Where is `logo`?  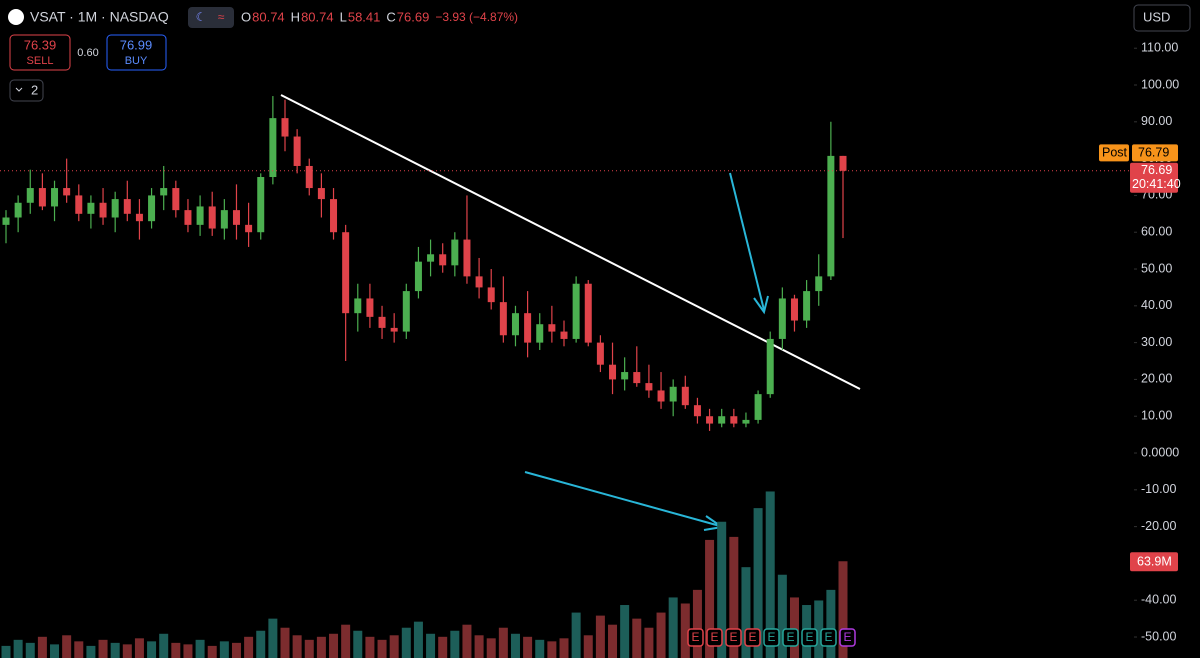 logo is located at coordinates (16, 17).